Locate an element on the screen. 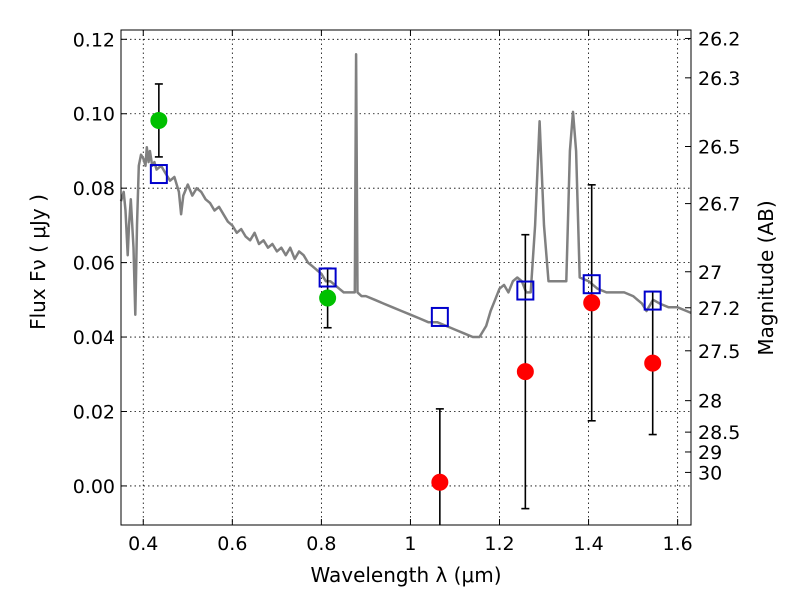  y-tick-label: 0.10 is located at coordinates (94, 115).